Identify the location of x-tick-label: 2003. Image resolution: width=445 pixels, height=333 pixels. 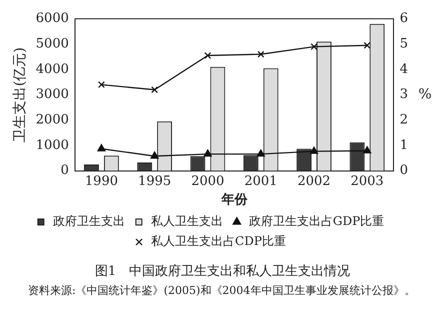
(367, 181).